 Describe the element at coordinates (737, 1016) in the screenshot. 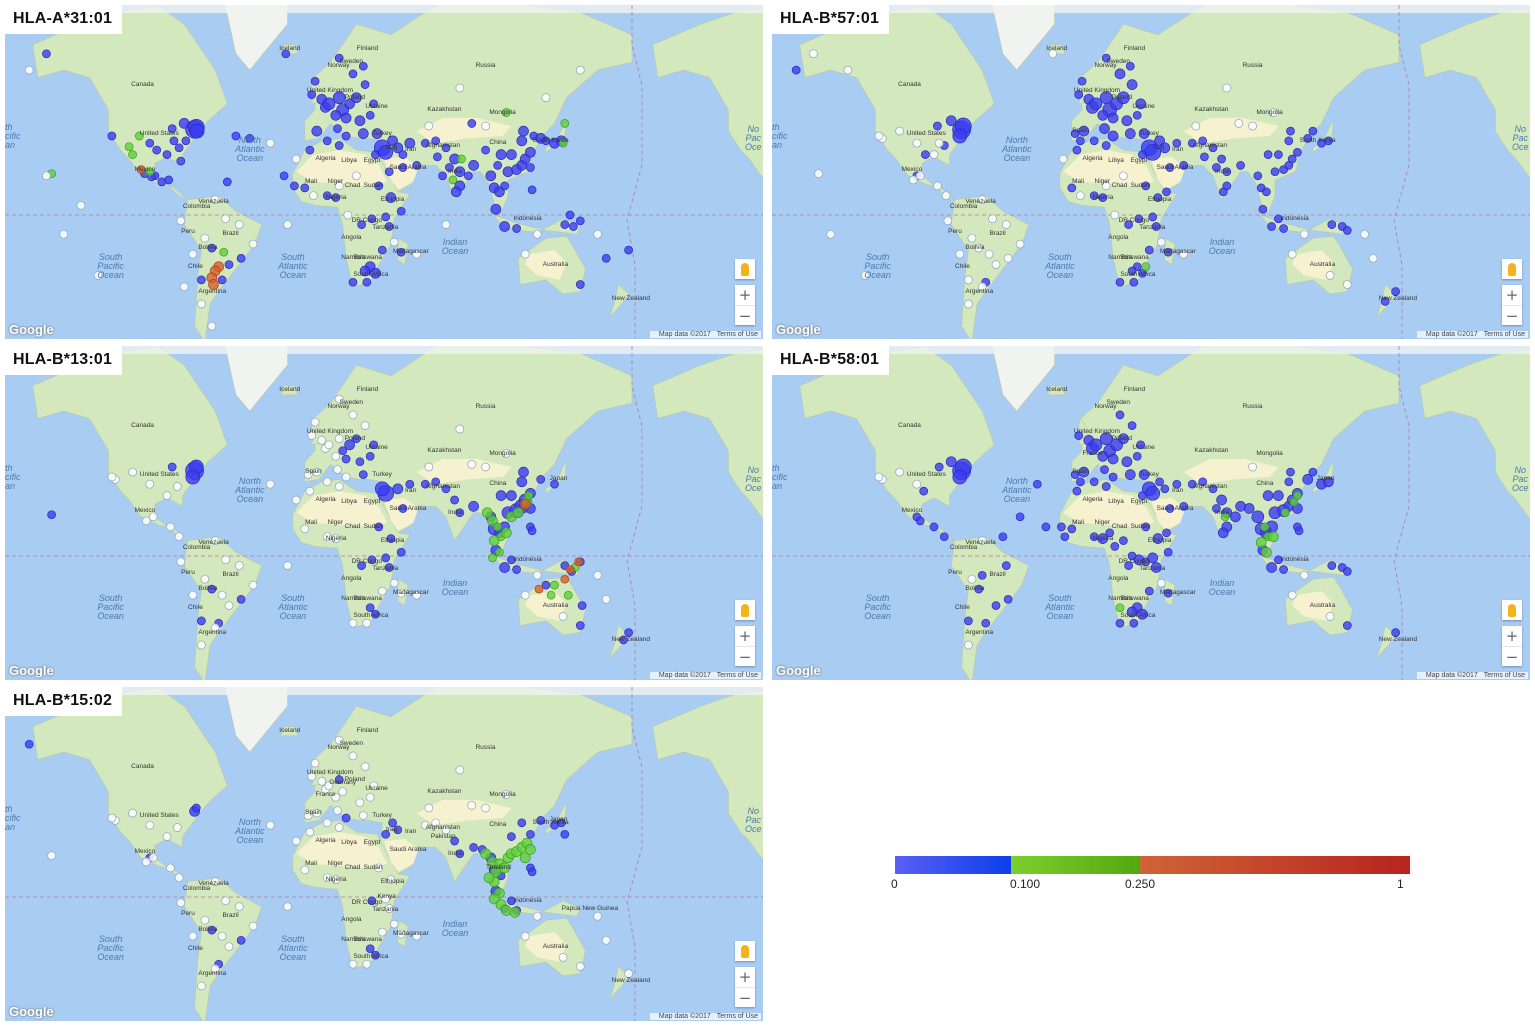

I see `terms-of-use-link: Terms of Use` at that location.